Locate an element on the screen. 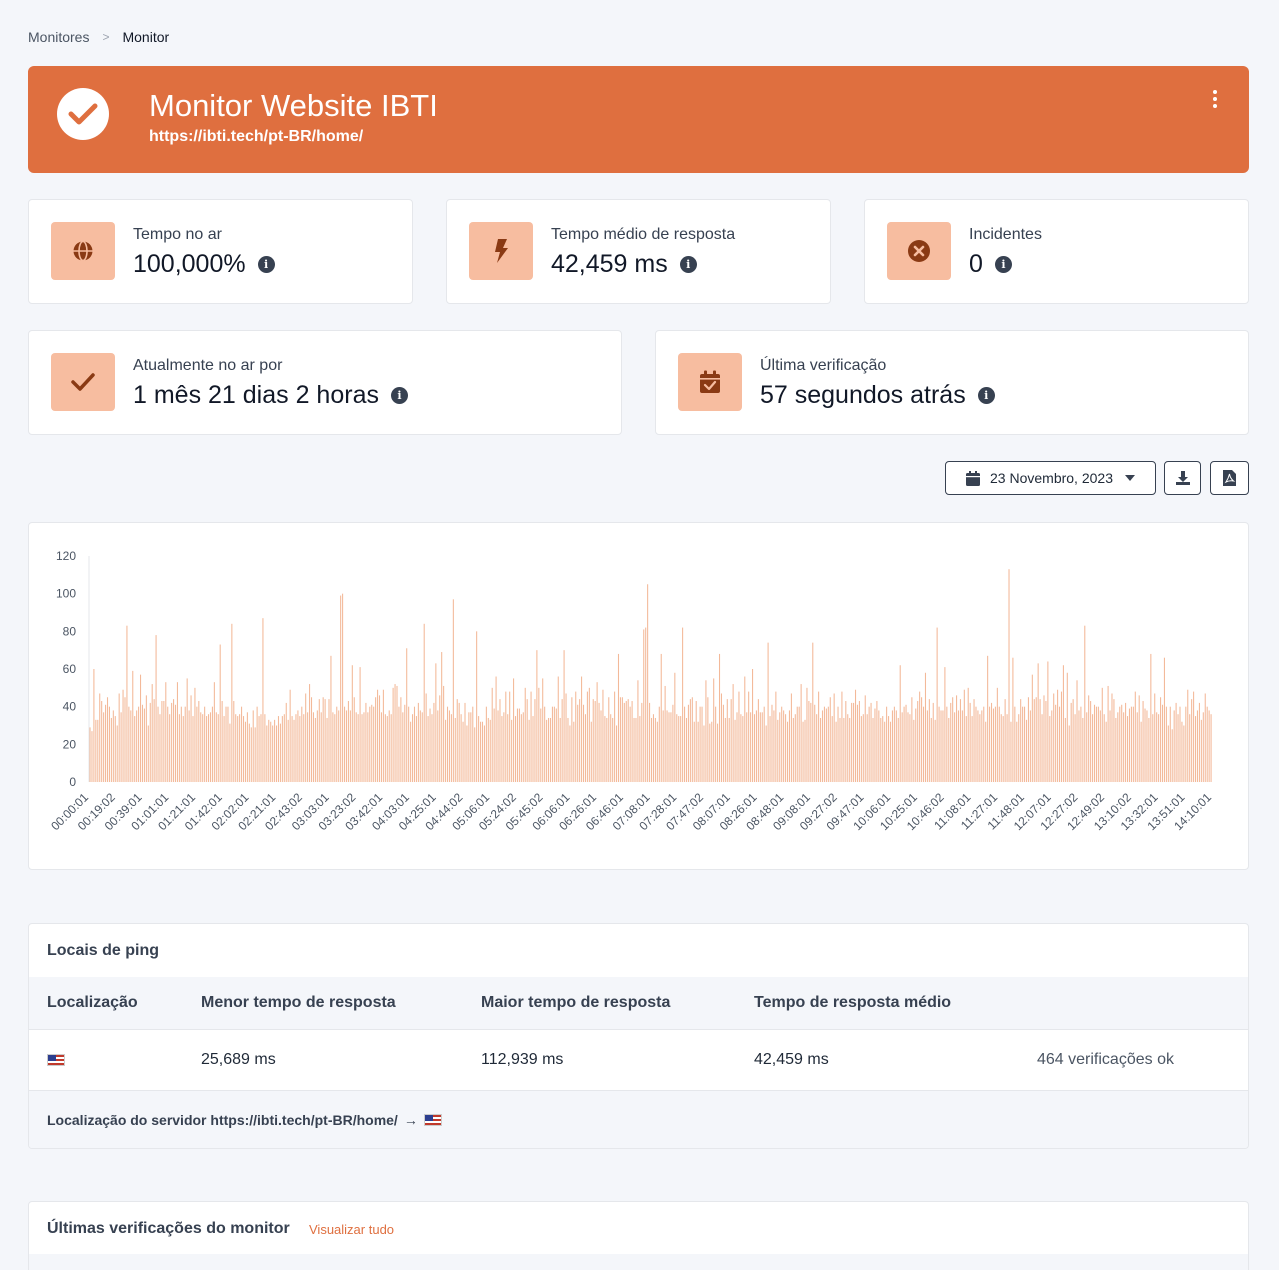 This screenshot has height=1270, width=1279. last-checks-table-header is located at coordinates (638, 1262).